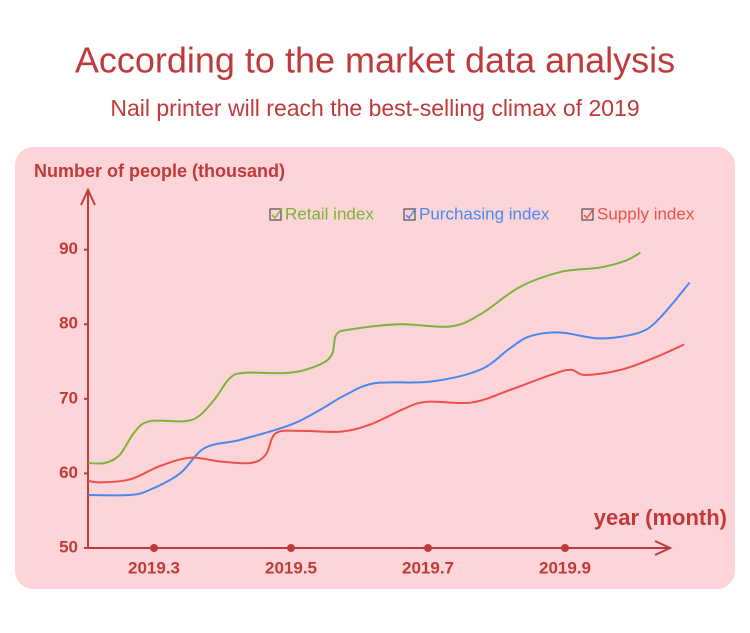 The height and width of the screenshot is (633, 750). I want to click on chart-title: According to the market data analysis, so click(375, 60).